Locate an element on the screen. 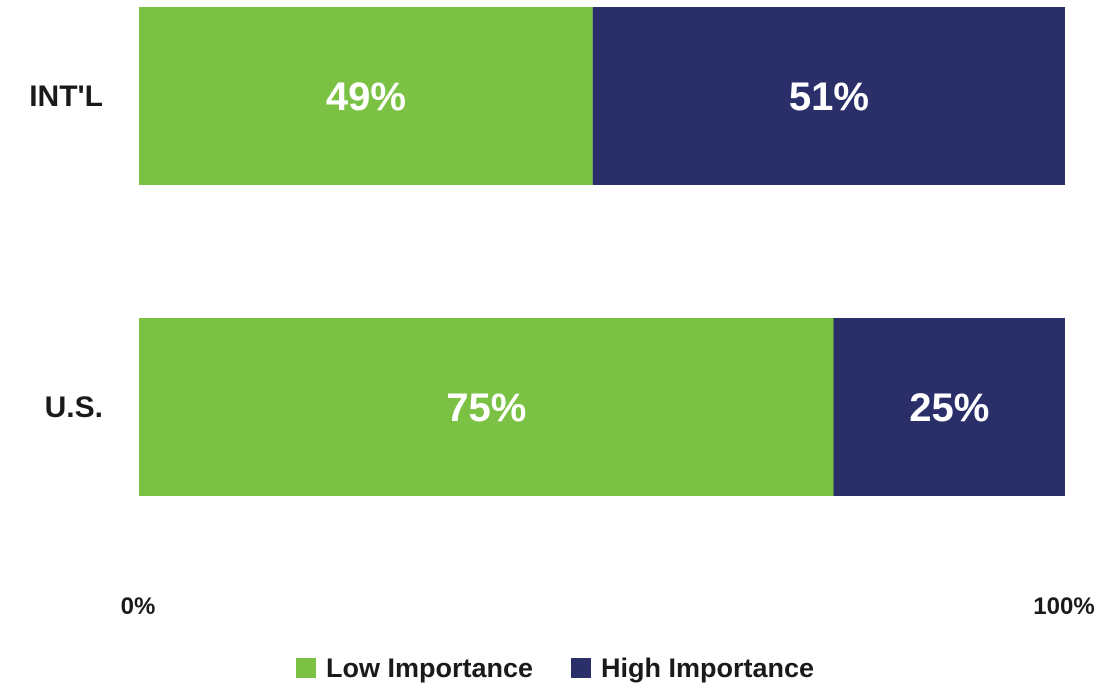  data-label: 51% is located at coordinates (829, 97).